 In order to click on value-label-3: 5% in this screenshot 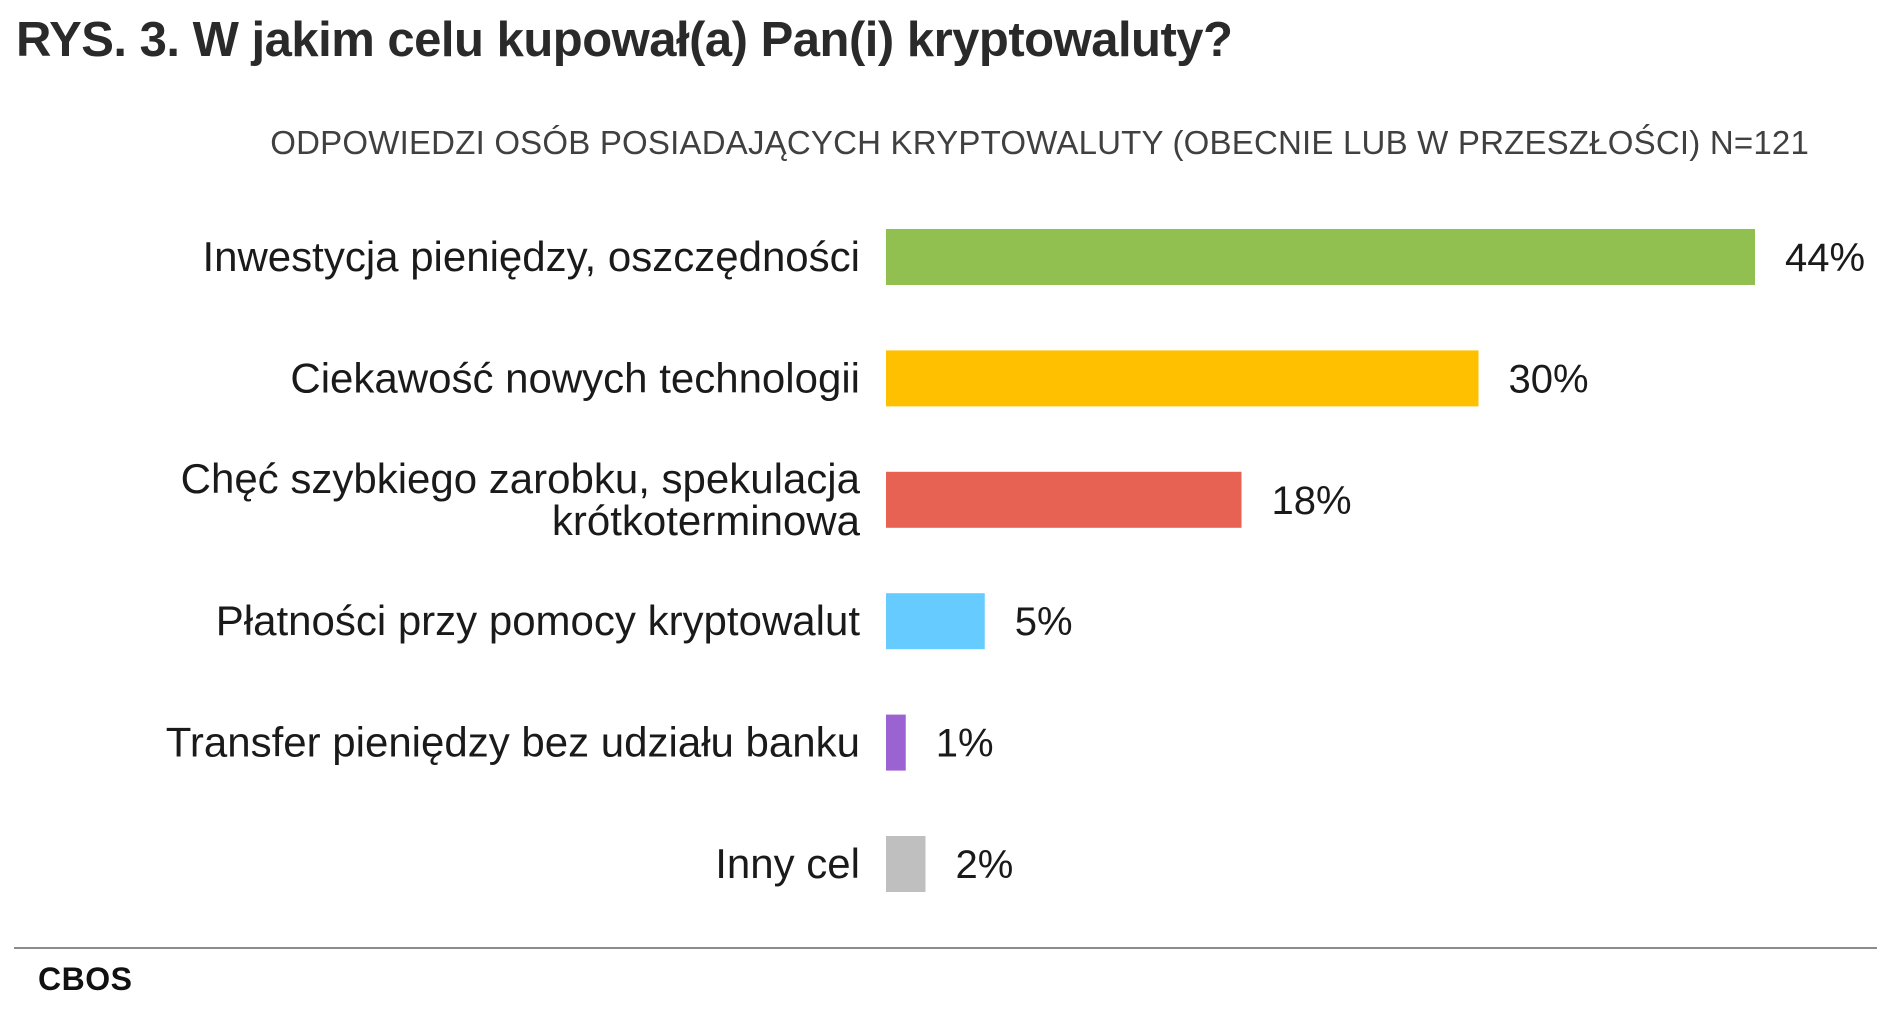, I will do `click(1044, 622)`.